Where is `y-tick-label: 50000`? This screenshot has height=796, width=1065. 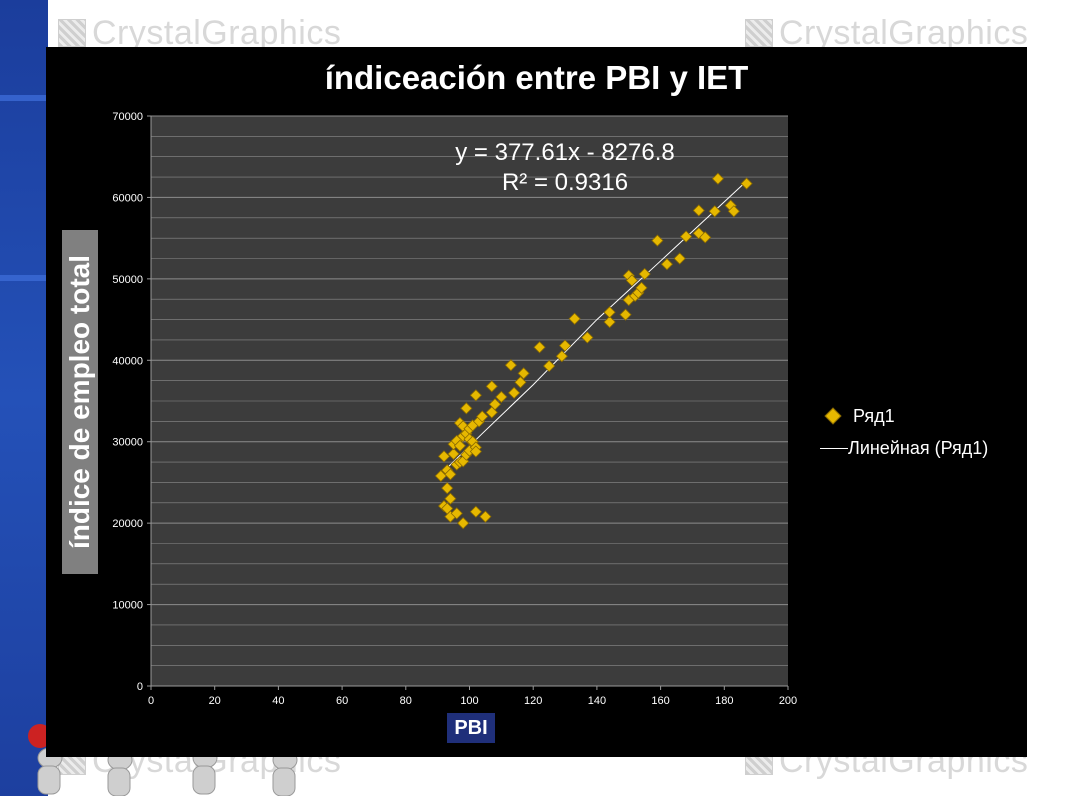 y-tick-label: 50000 is located at coordinates (127, 280).